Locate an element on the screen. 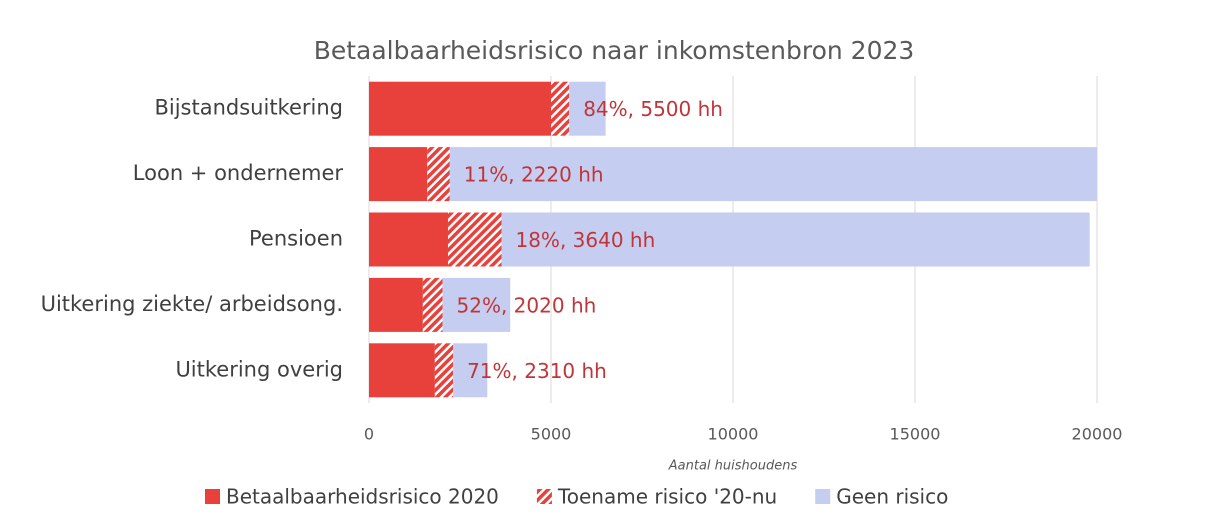  bar-annotation: 52%, 2020 hh is located at coordinates (527, 305).